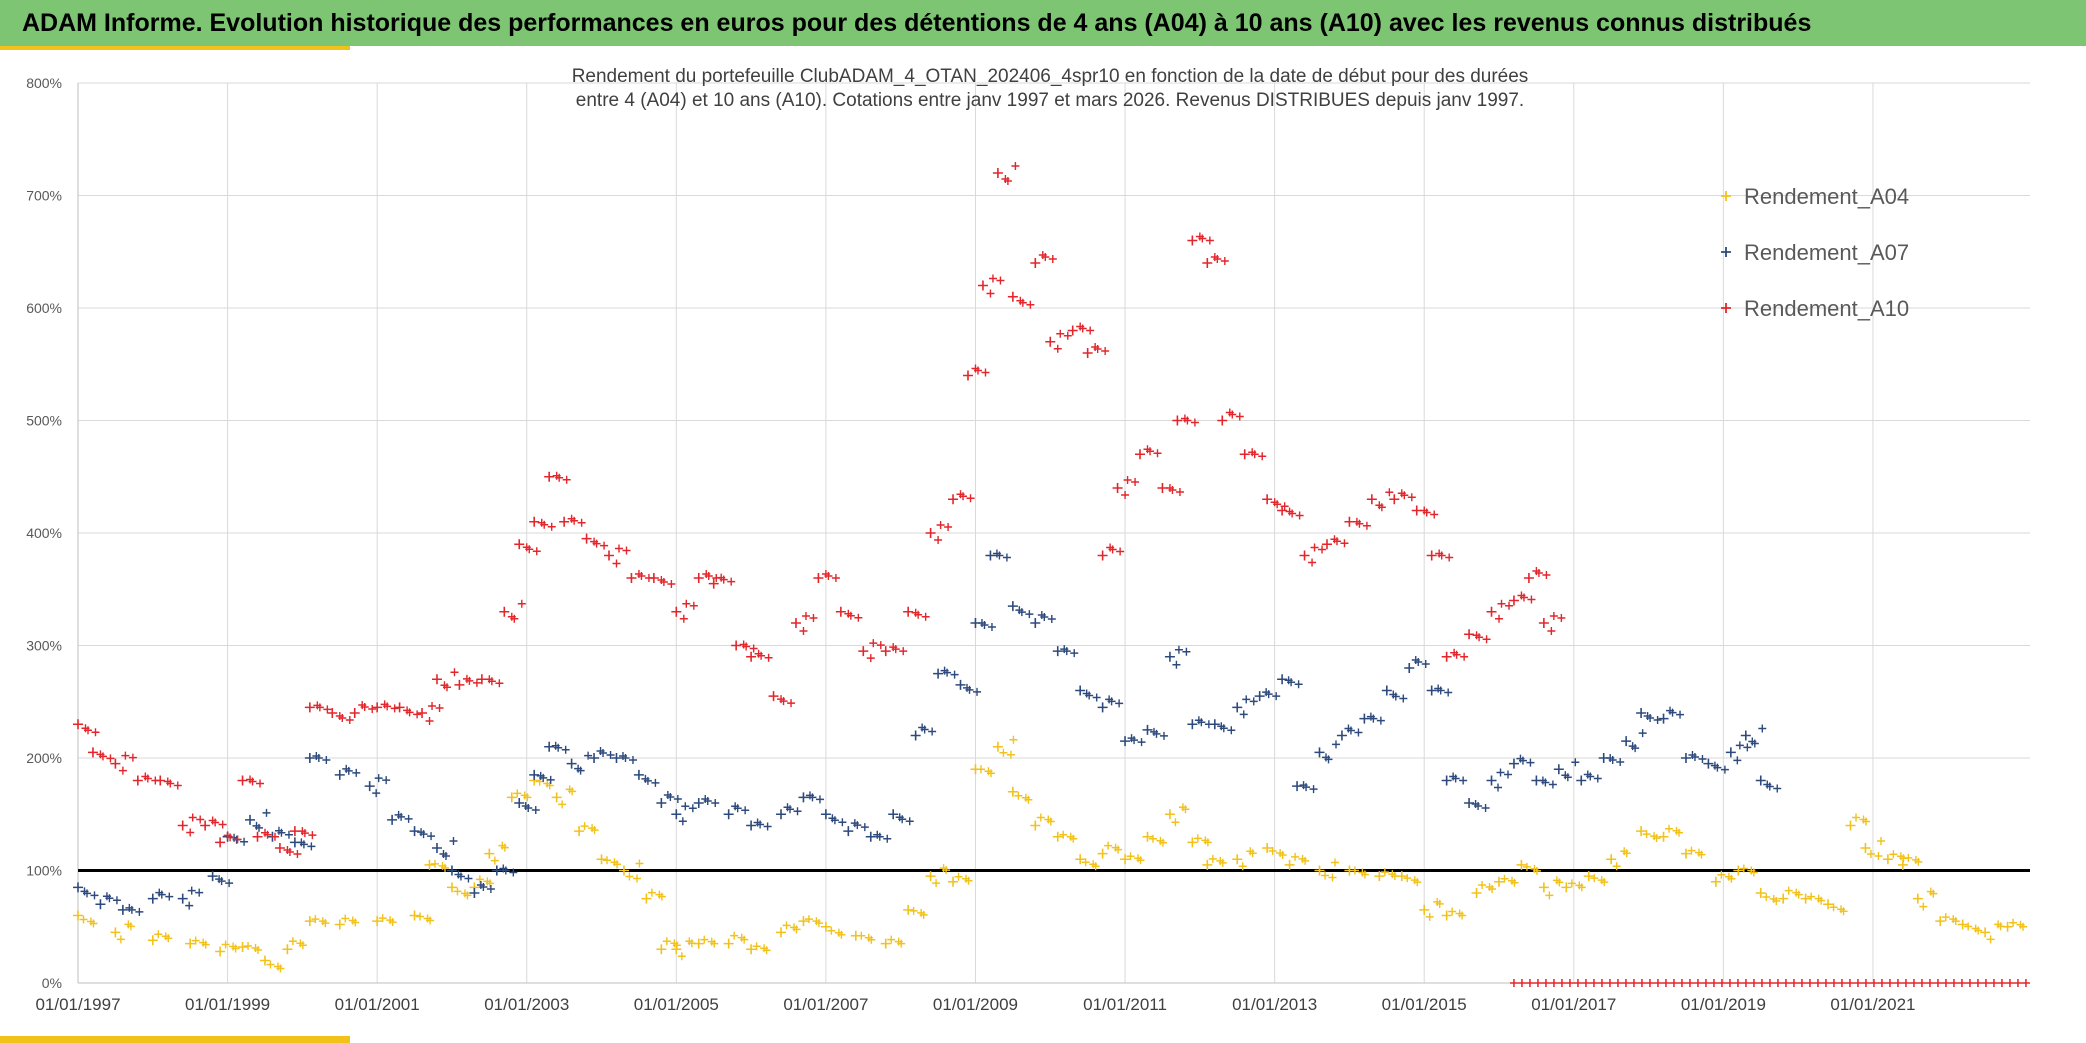  Describe the element at coordinates (1424, 1004) in the screenshot. I see `x-tick-label: 01/01/2015` at that location.